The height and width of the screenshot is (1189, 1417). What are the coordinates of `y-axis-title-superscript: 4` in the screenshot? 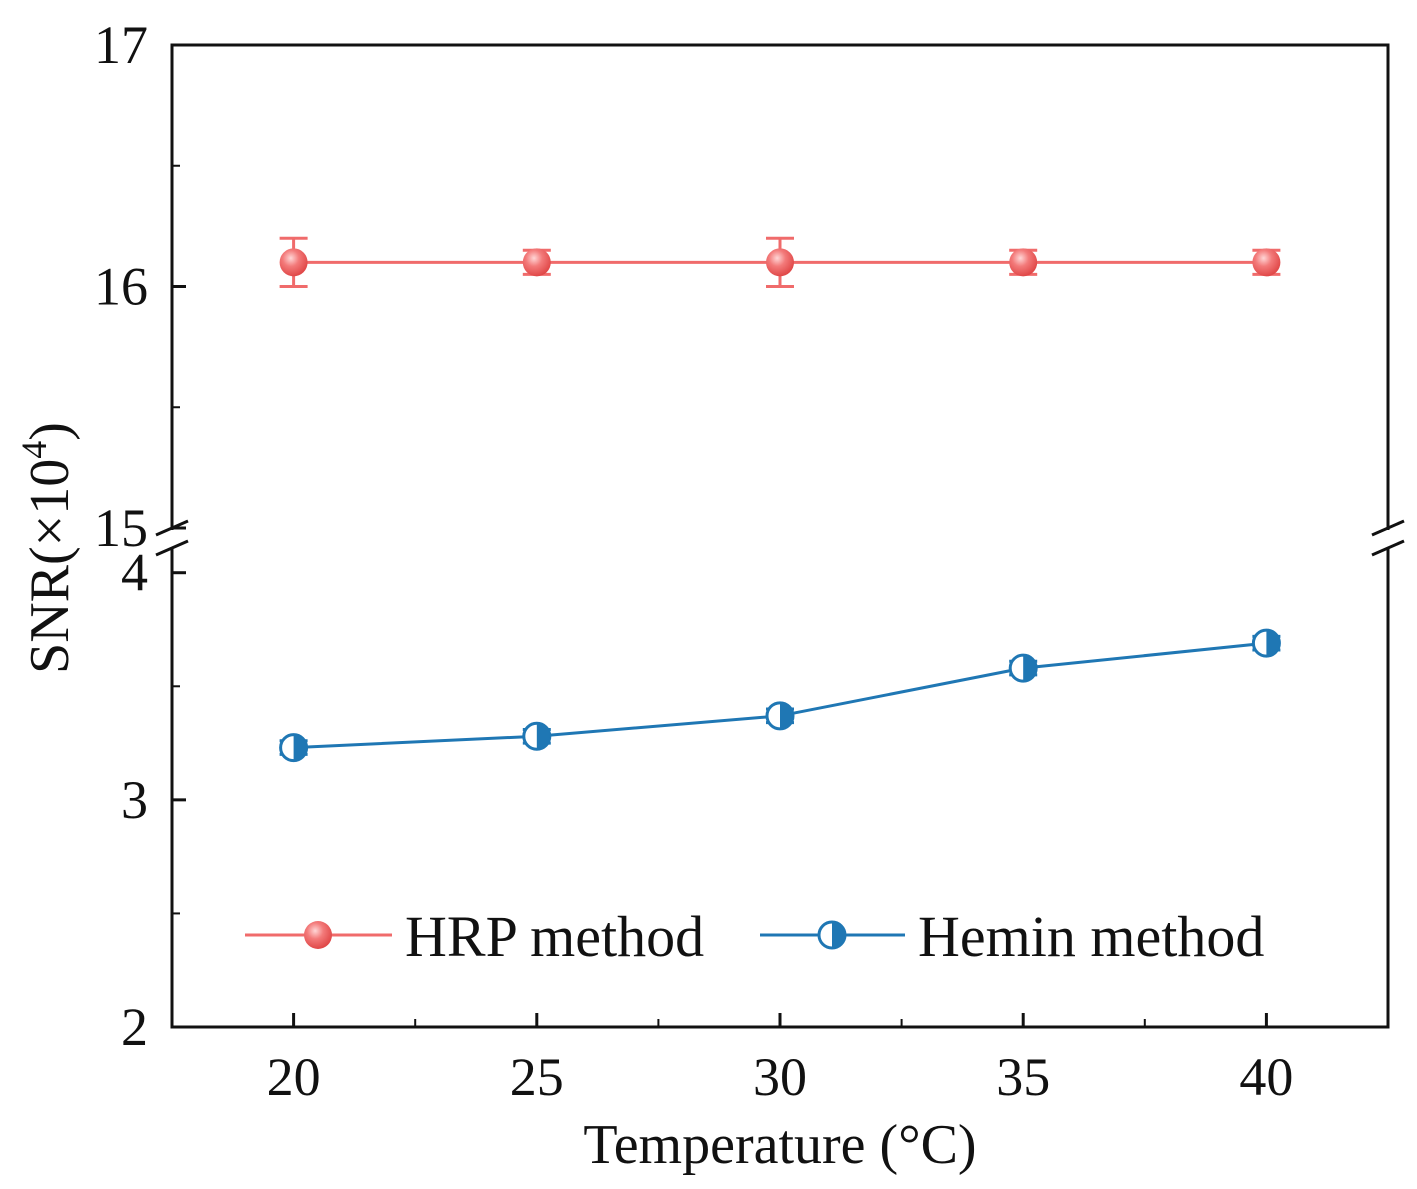 It's located at (34, 450).